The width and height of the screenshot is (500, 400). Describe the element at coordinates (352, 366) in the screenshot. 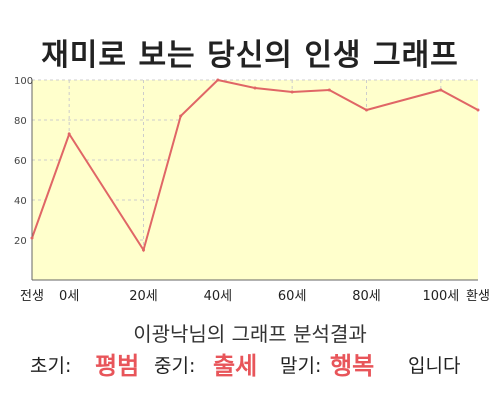

I see `late-value: 행복` at that location.